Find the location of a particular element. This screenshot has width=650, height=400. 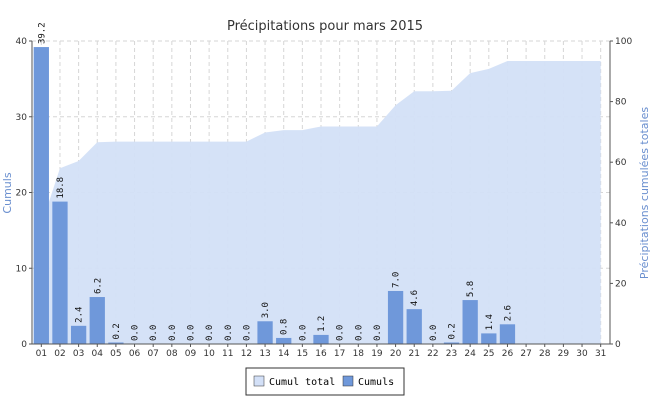

bar-label-26: 2.6 is located at coordinates (508, 313).